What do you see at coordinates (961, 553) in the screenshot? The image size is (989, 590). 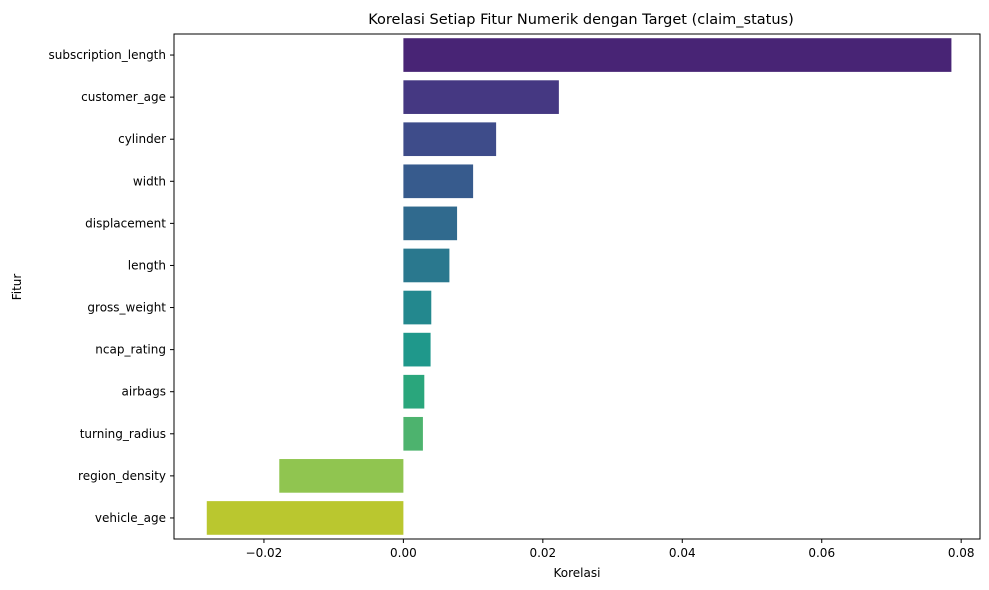 I see `x-tick-label: 0.08` at bounding box center [961, 553].